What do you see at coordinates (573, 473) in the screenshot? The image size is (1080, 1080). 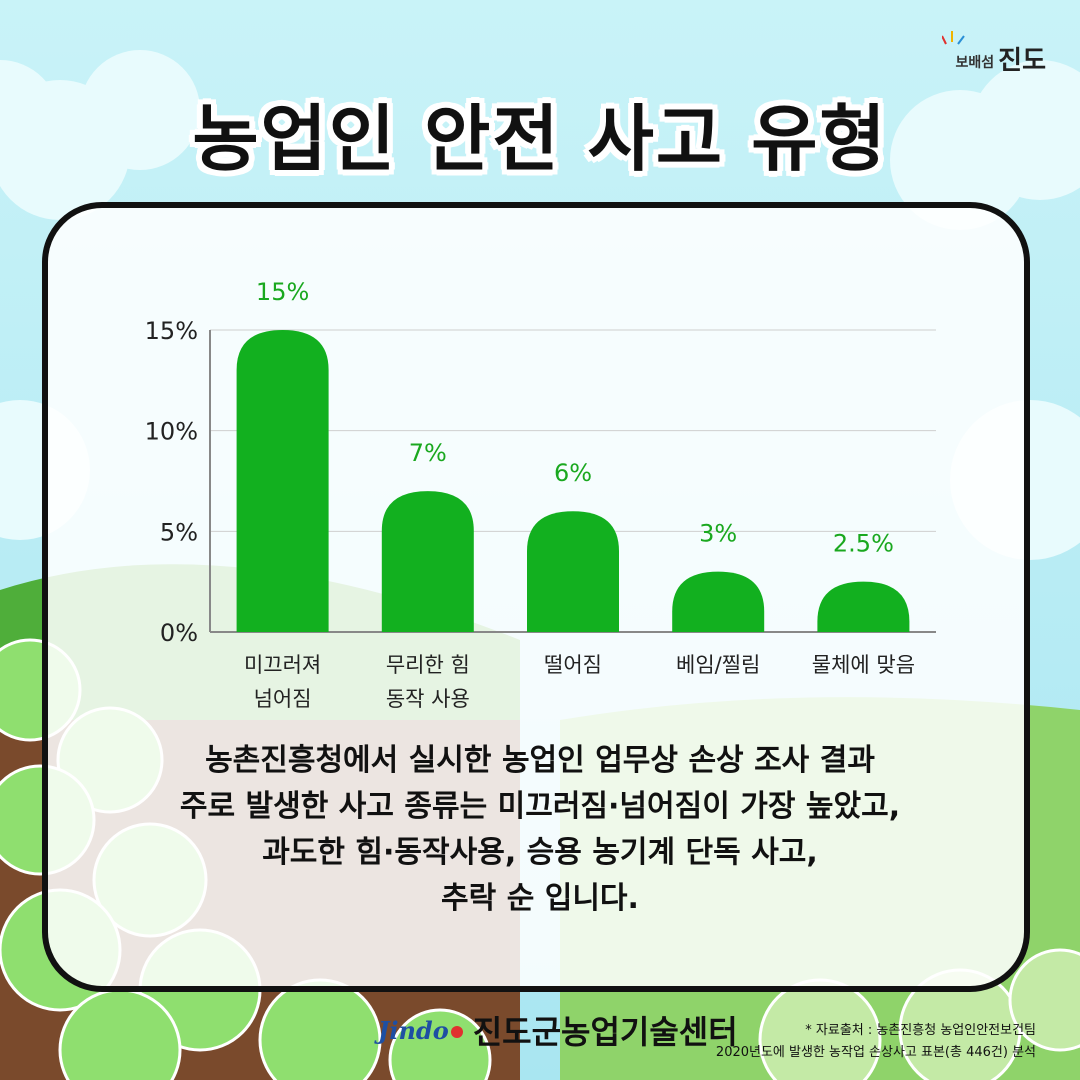 I see `data-label: 6%` at bounding box center [573, 473].